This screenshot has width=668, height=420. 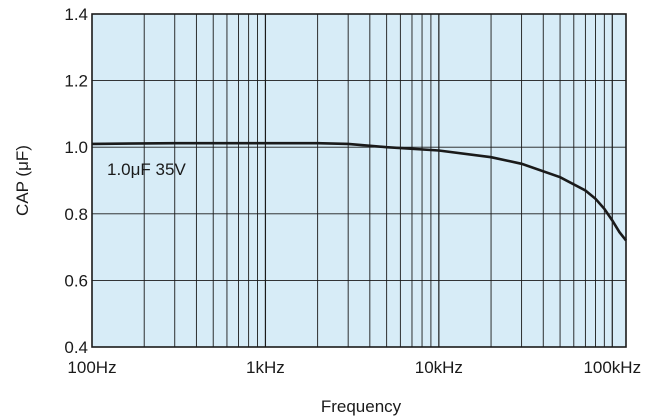 I want to click on y-tick-label: 1.2, so click(x=76, y=81).